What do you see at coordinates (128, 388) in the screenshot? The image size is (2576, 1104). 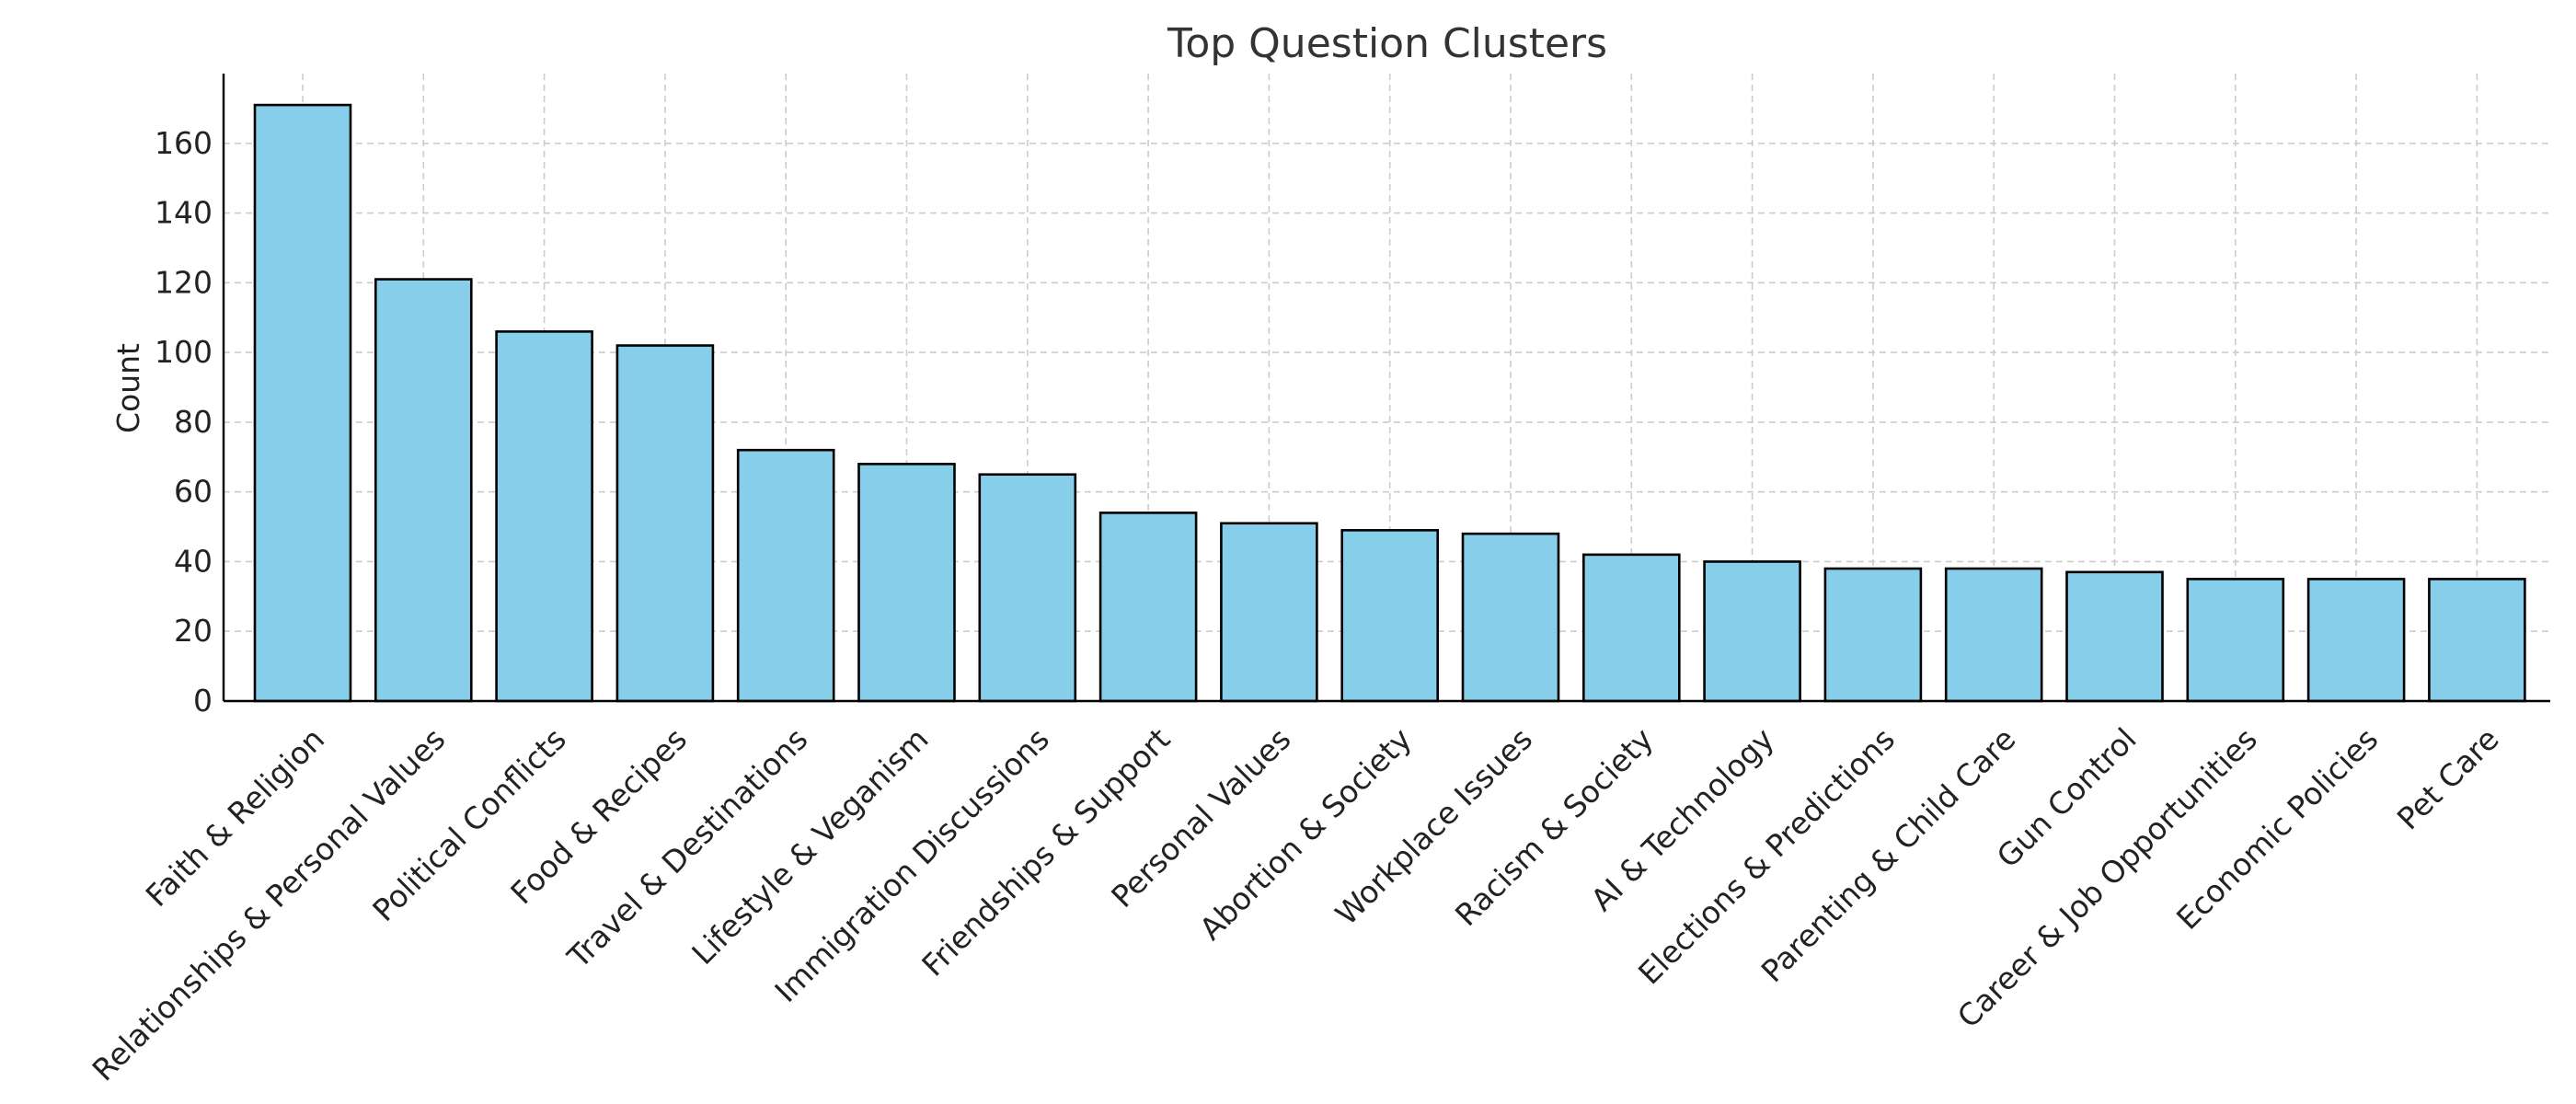 I see `y-axis-label: Count` at bounding box center [128, 388].